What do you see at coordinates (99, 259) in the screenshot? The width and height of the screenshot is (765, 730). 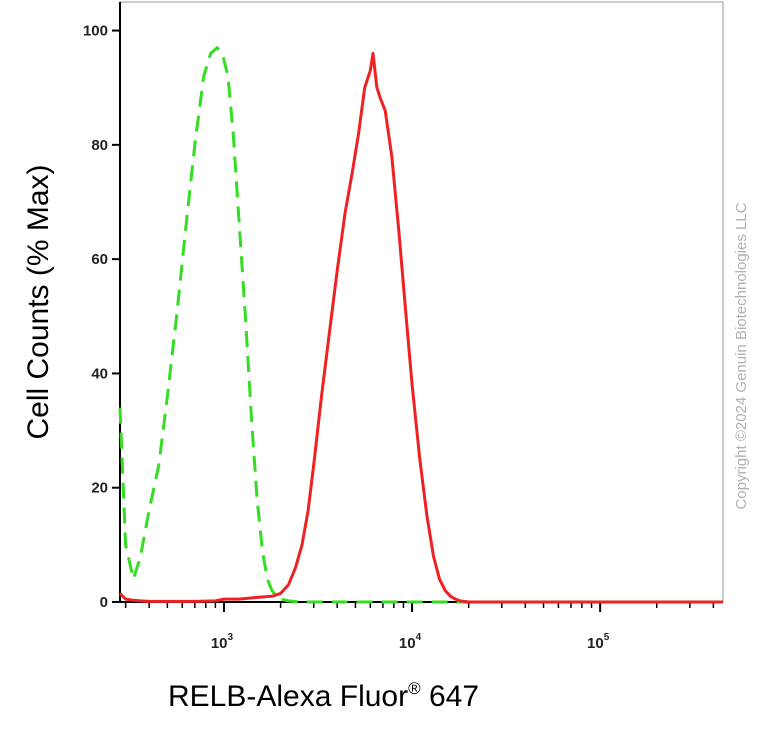 I see `y-tick-label: 60` at bounding box center [99, 259].